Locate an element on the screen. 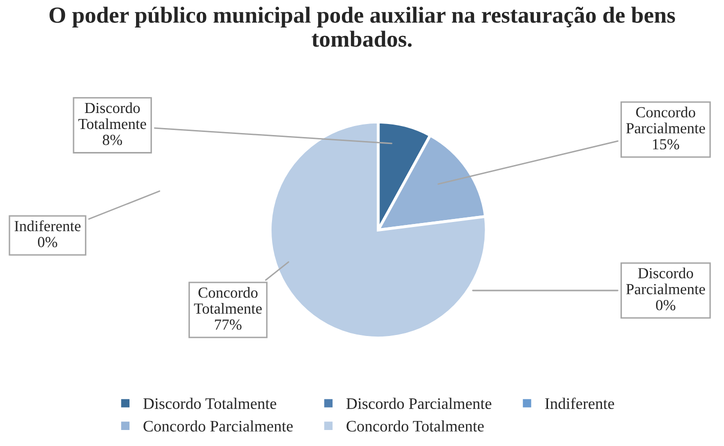 The width and height of the screenshot is (724, 446). category-label: Indiferente is located at coordinates (47, 226).